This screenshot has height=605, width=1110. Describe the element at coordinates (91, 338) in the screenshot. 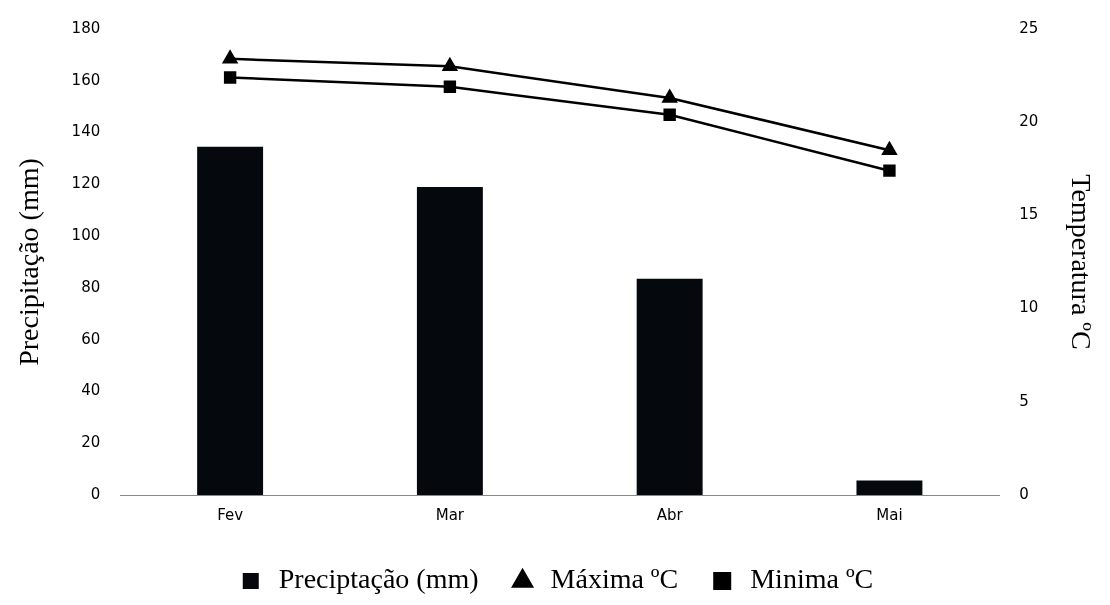

I see `y-tick-label: 60` at that location.